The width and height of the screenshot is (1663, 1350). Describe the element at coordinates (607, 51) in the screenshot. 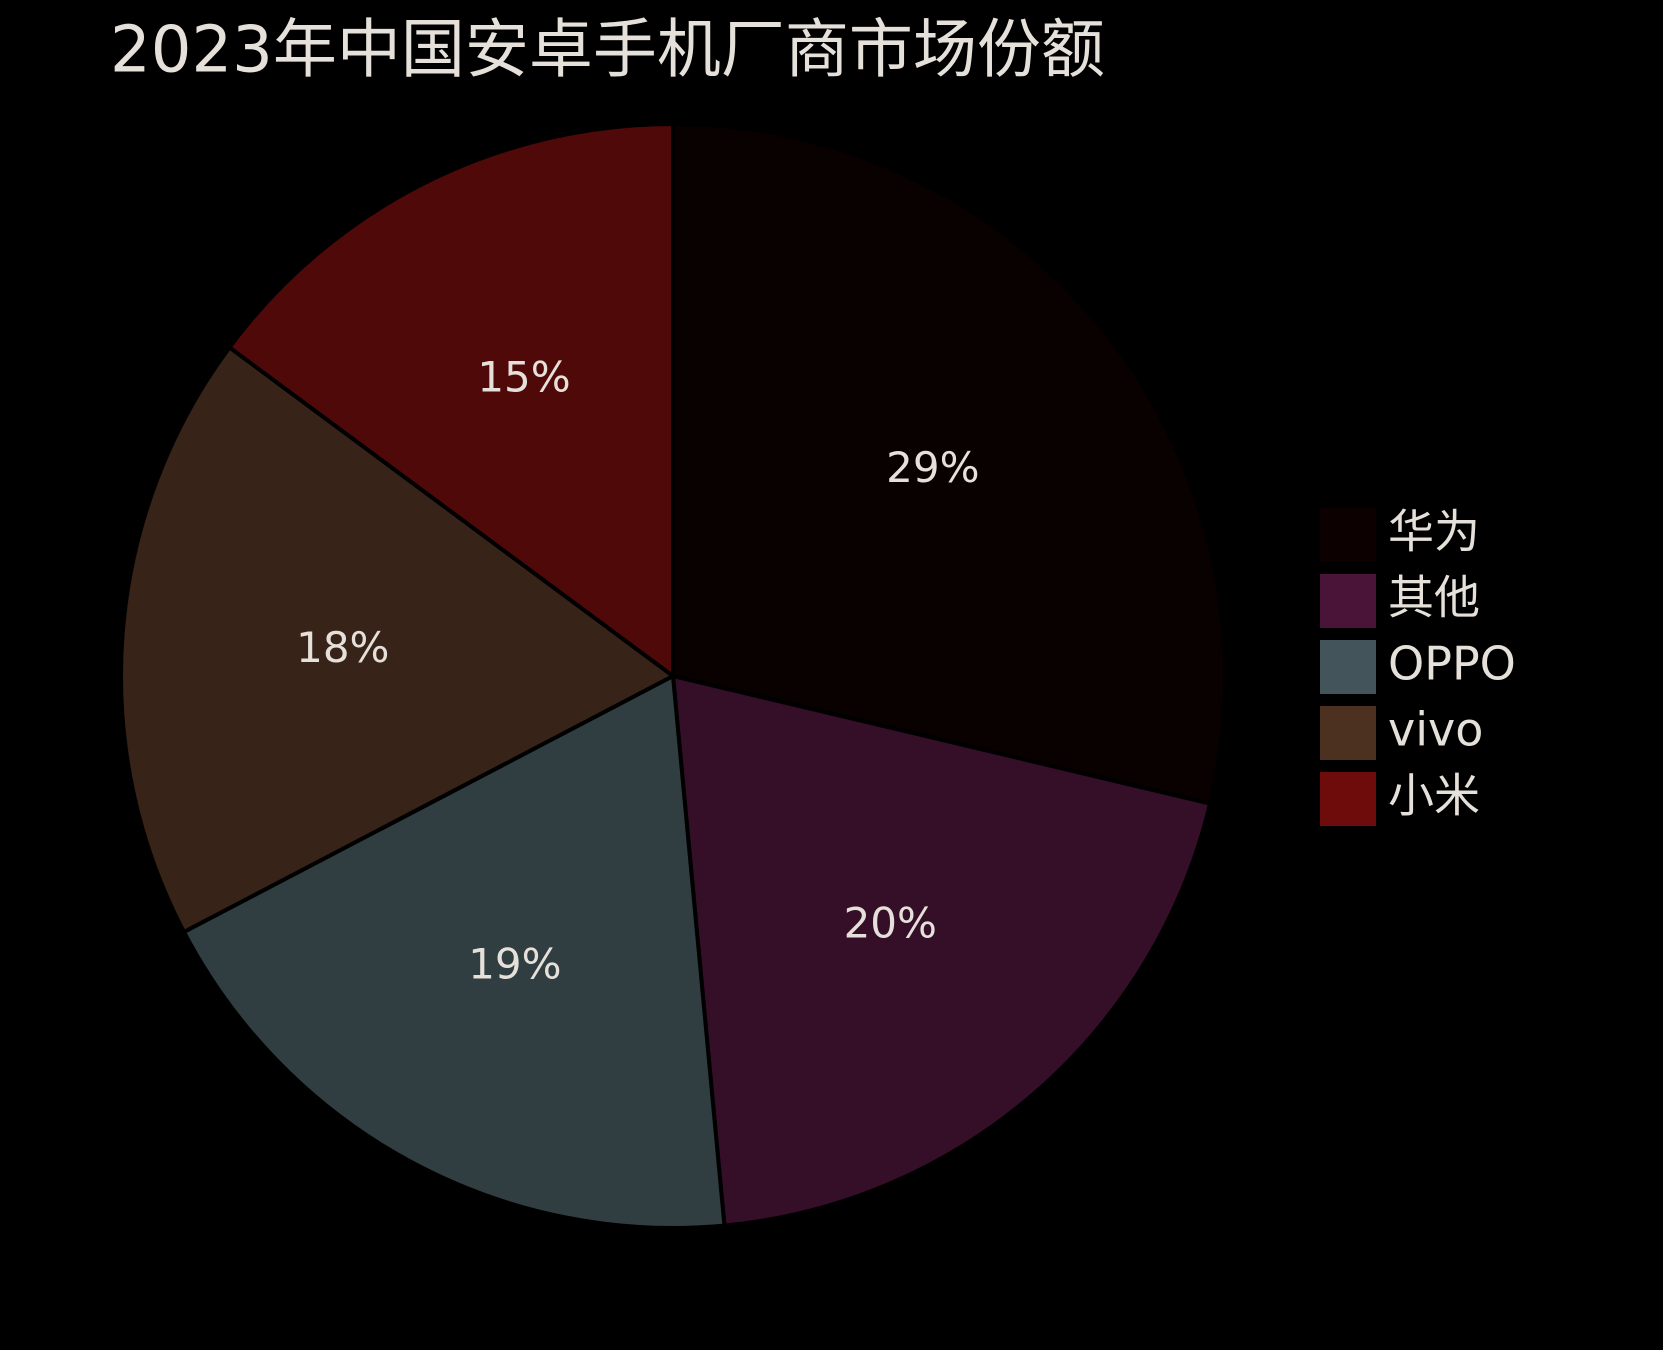

I see `chart-title: 2023年中国安卓手机厂商市场份额` at that location.